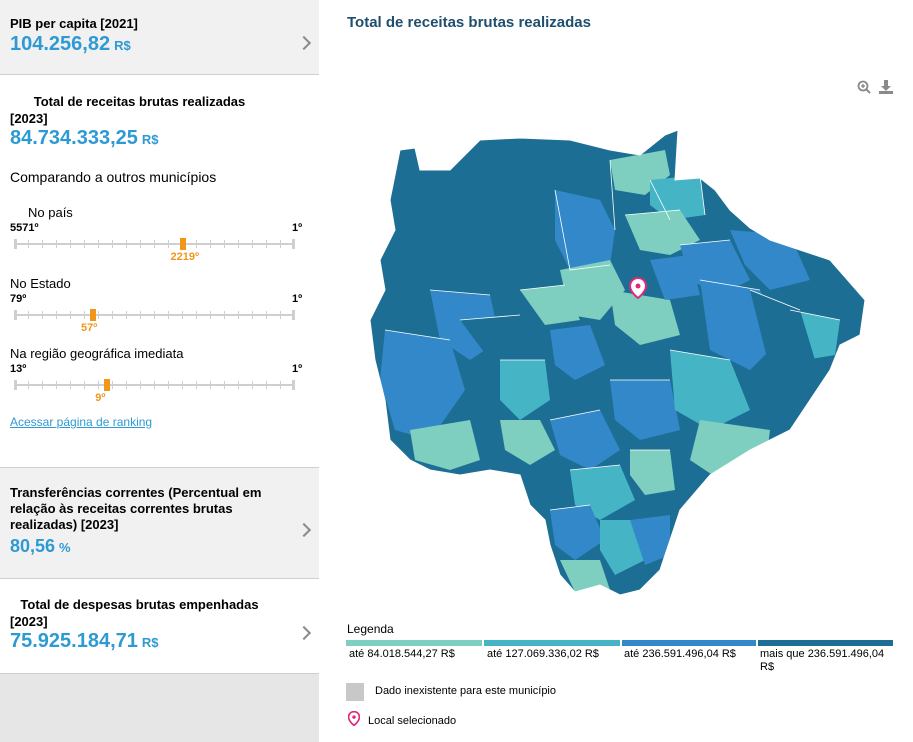  I want to click on receitas-value: 84.734.333,25, so click(74, 138).